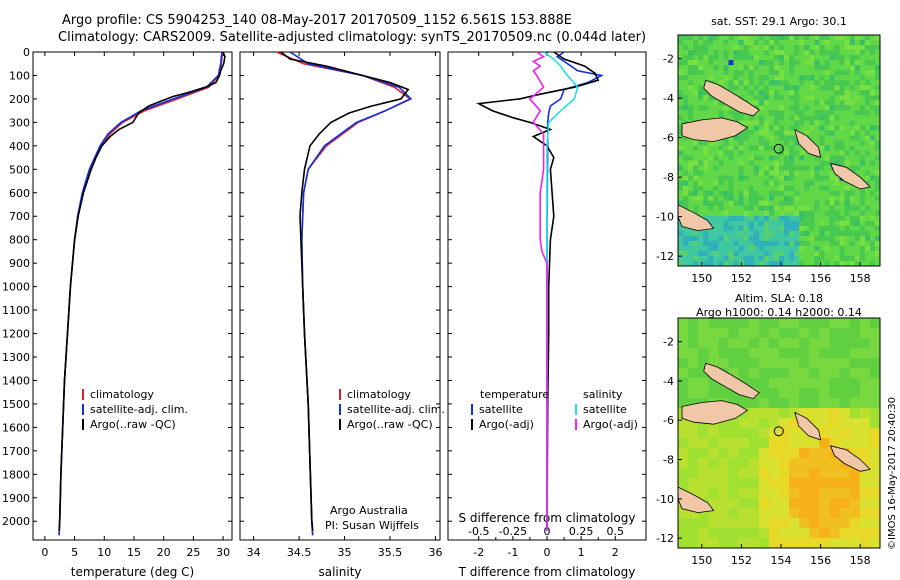  What do you see at coordinates (668, 138) in the screenshot?
I see `y-tick-label: -6` at bounding box center [668, 138].